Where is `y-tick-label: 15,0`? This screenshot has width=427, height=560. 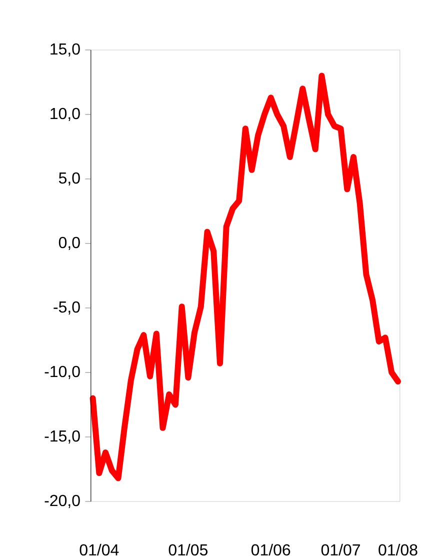
y-tick-label: 15,0 is located at coordinates (65, 50).